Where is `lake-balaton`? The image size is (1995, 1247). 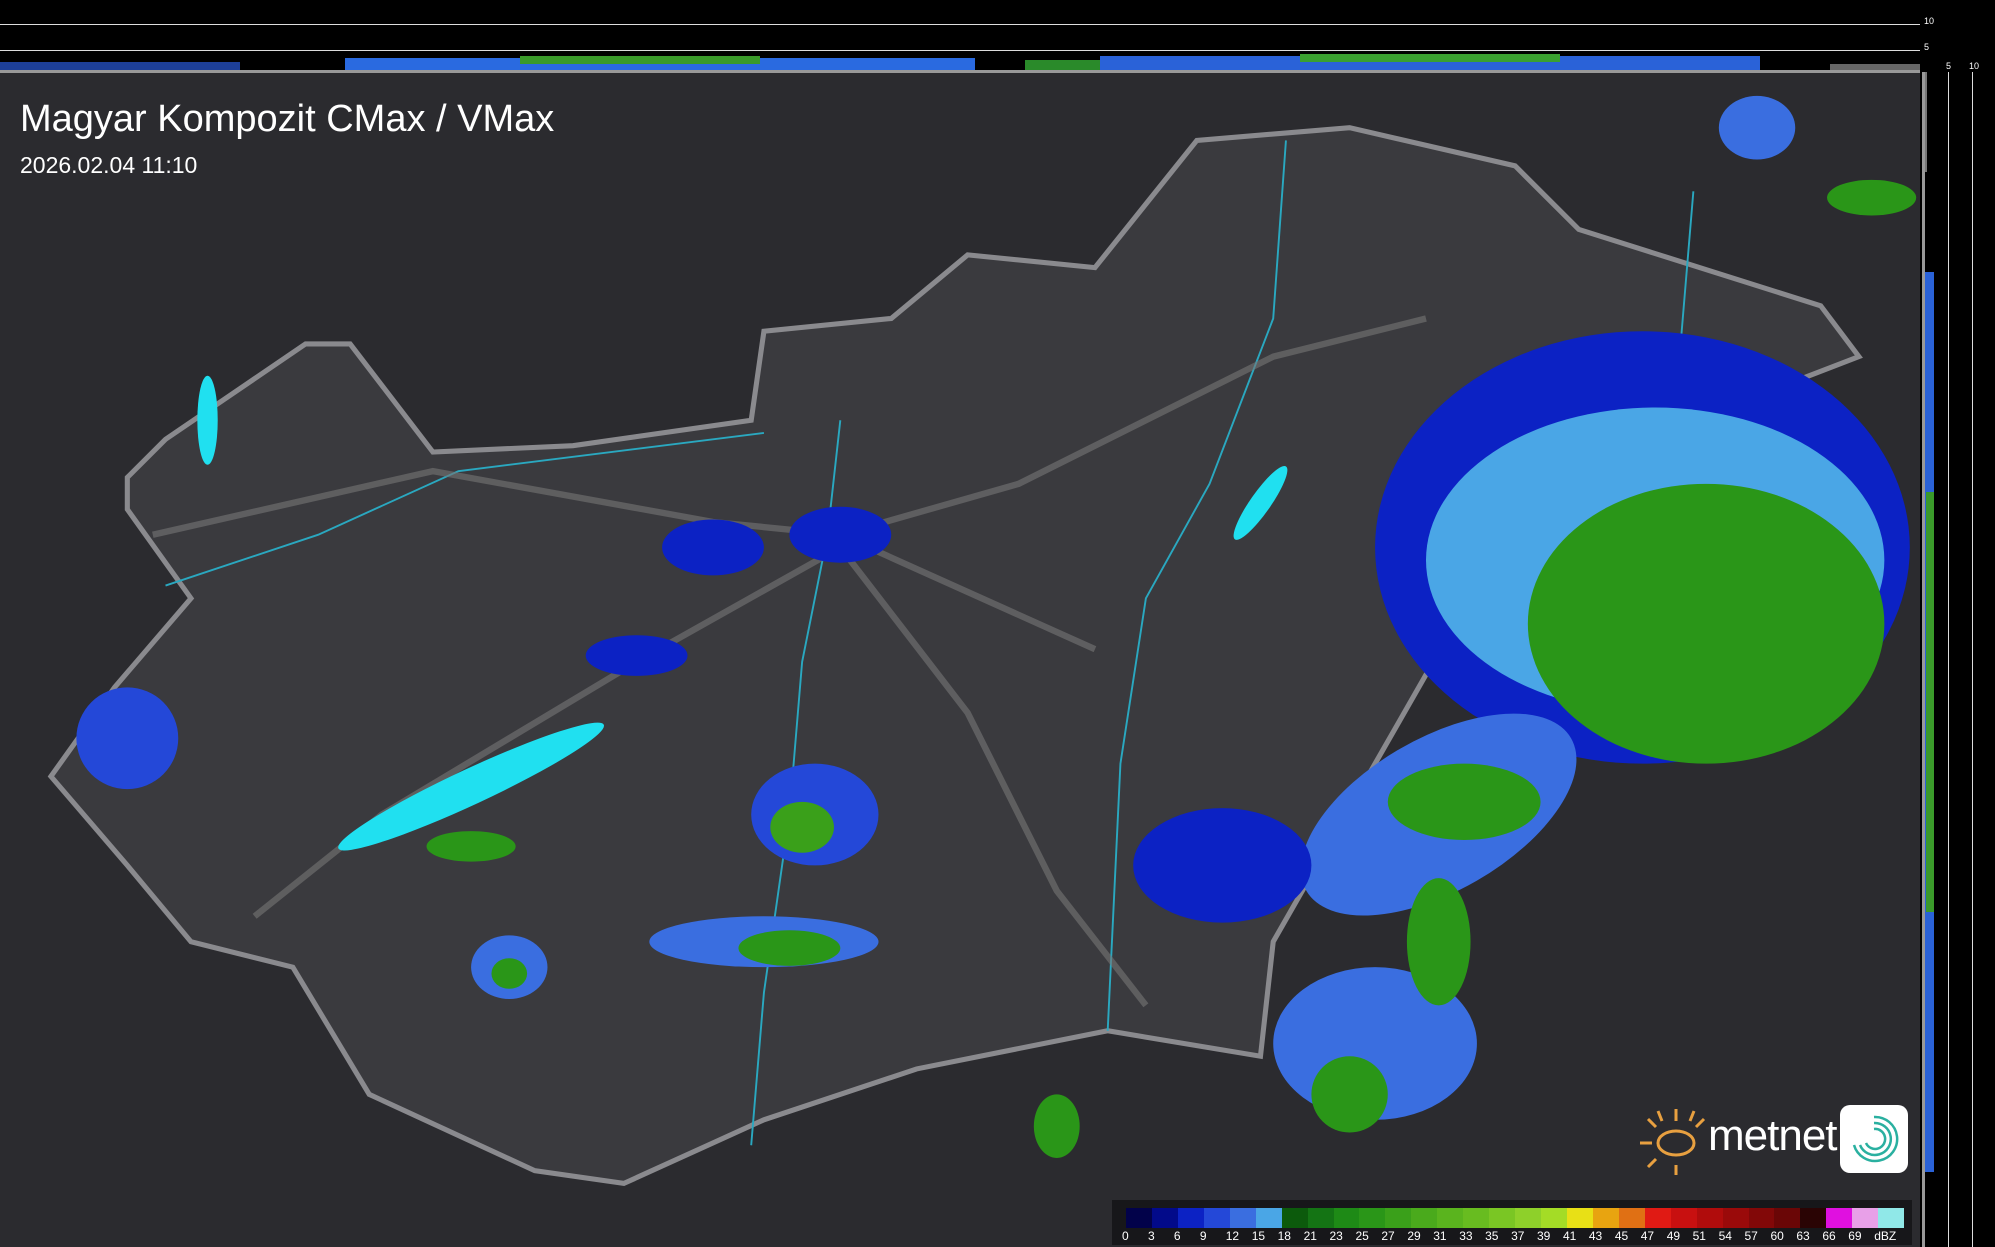
lake-balaton is located at coordinates (471, 786).